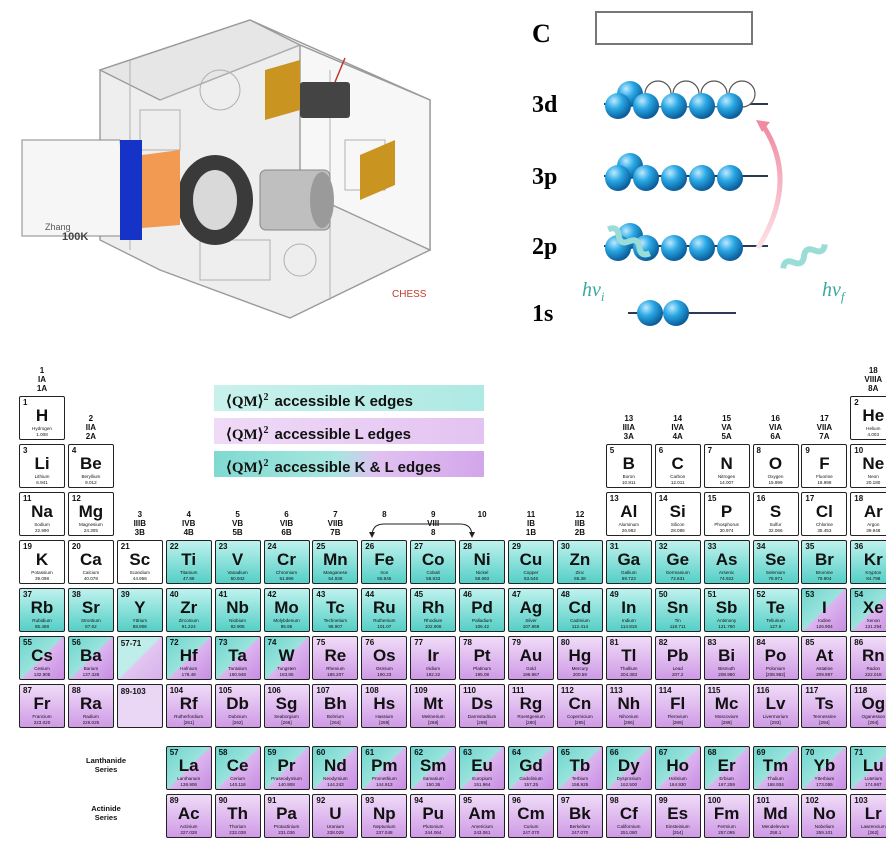 This screenshot has width=886, height=850. Describe the element at coordinates (677, 826) in the screenshot. I see `element-name: Einsteinium` at that location.